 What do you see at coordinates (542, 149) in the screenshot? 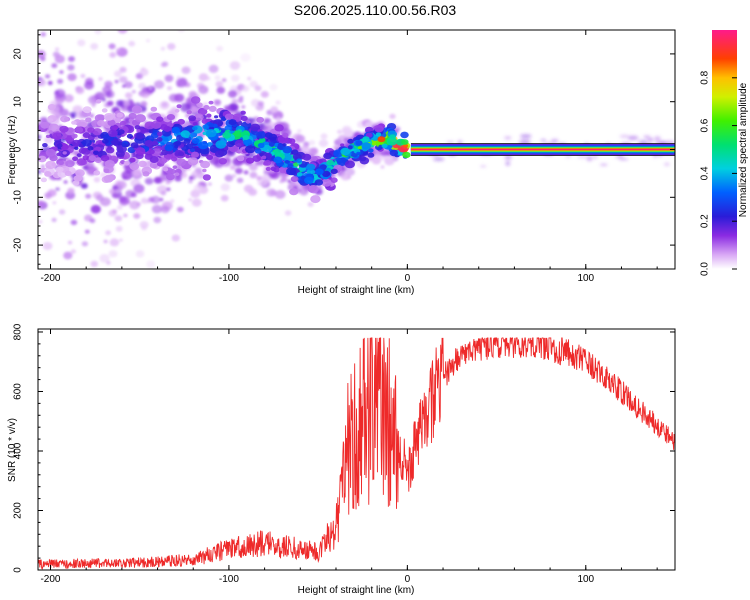
I see `carrier-band-layer` at bounding box center [542, 149].